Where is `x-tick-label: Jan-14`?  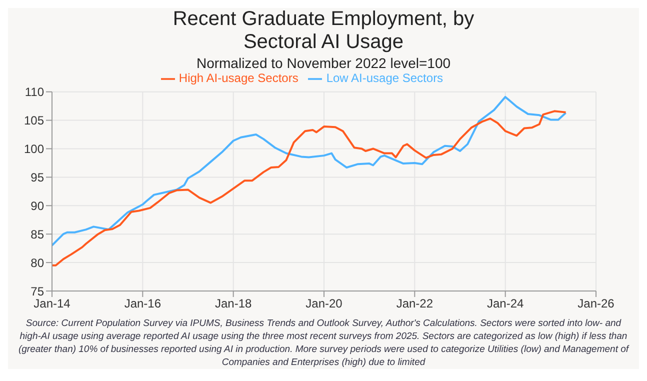 x-tick-label: Jan-14 is located at coordinates (52, 303).